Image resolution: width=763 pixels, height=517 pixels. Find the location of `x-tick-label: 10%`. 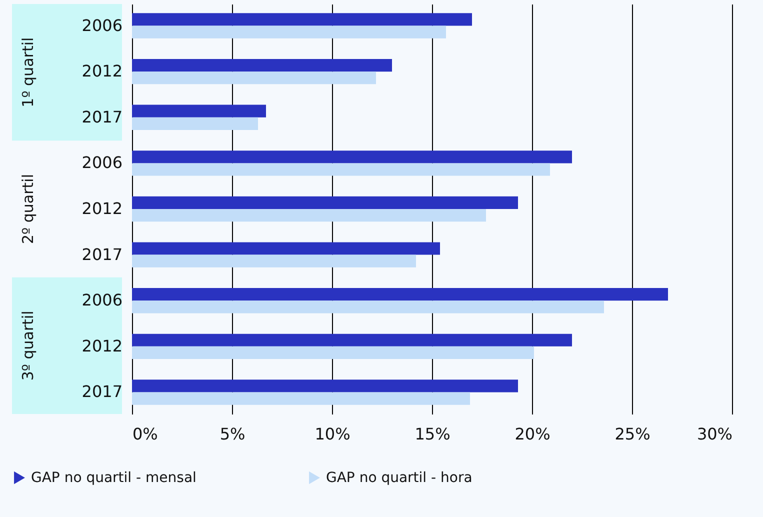

x-tick-label: 10% is located at coordinates (332, 434).